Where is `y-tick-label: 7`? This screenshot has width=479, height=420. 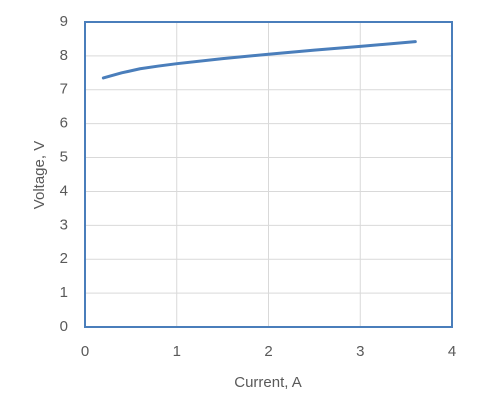 y-tick-label: 7 is located at coordinates (64, 89).